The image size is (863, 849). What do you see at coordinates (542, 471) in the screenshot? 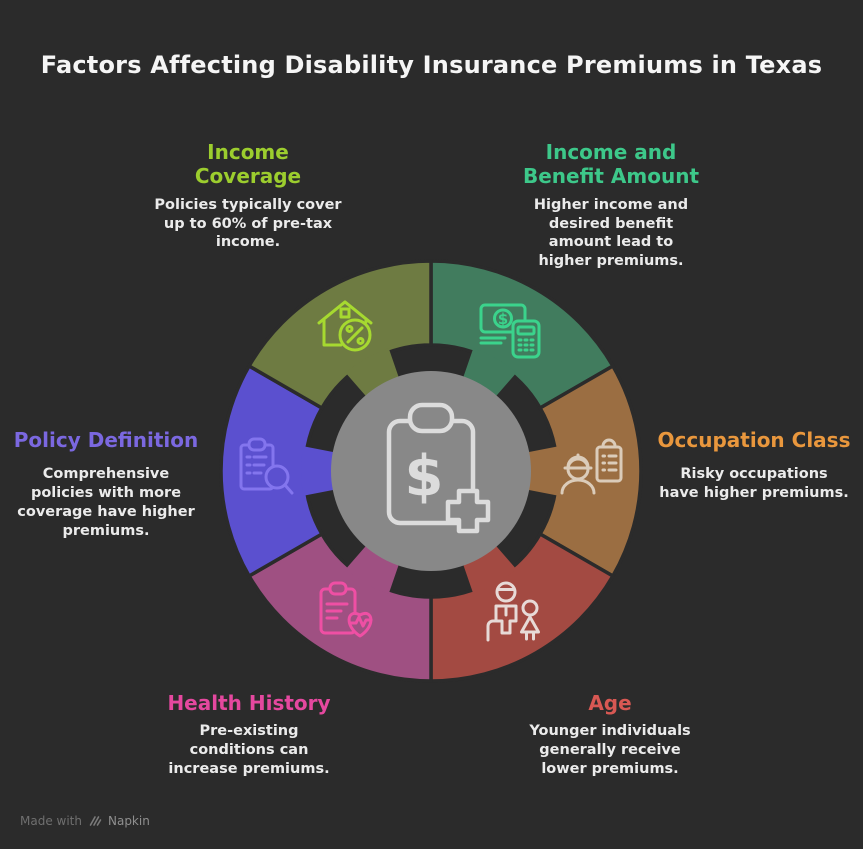
I see `segment-tab-occupation-class` at bounding box center [542, 471].